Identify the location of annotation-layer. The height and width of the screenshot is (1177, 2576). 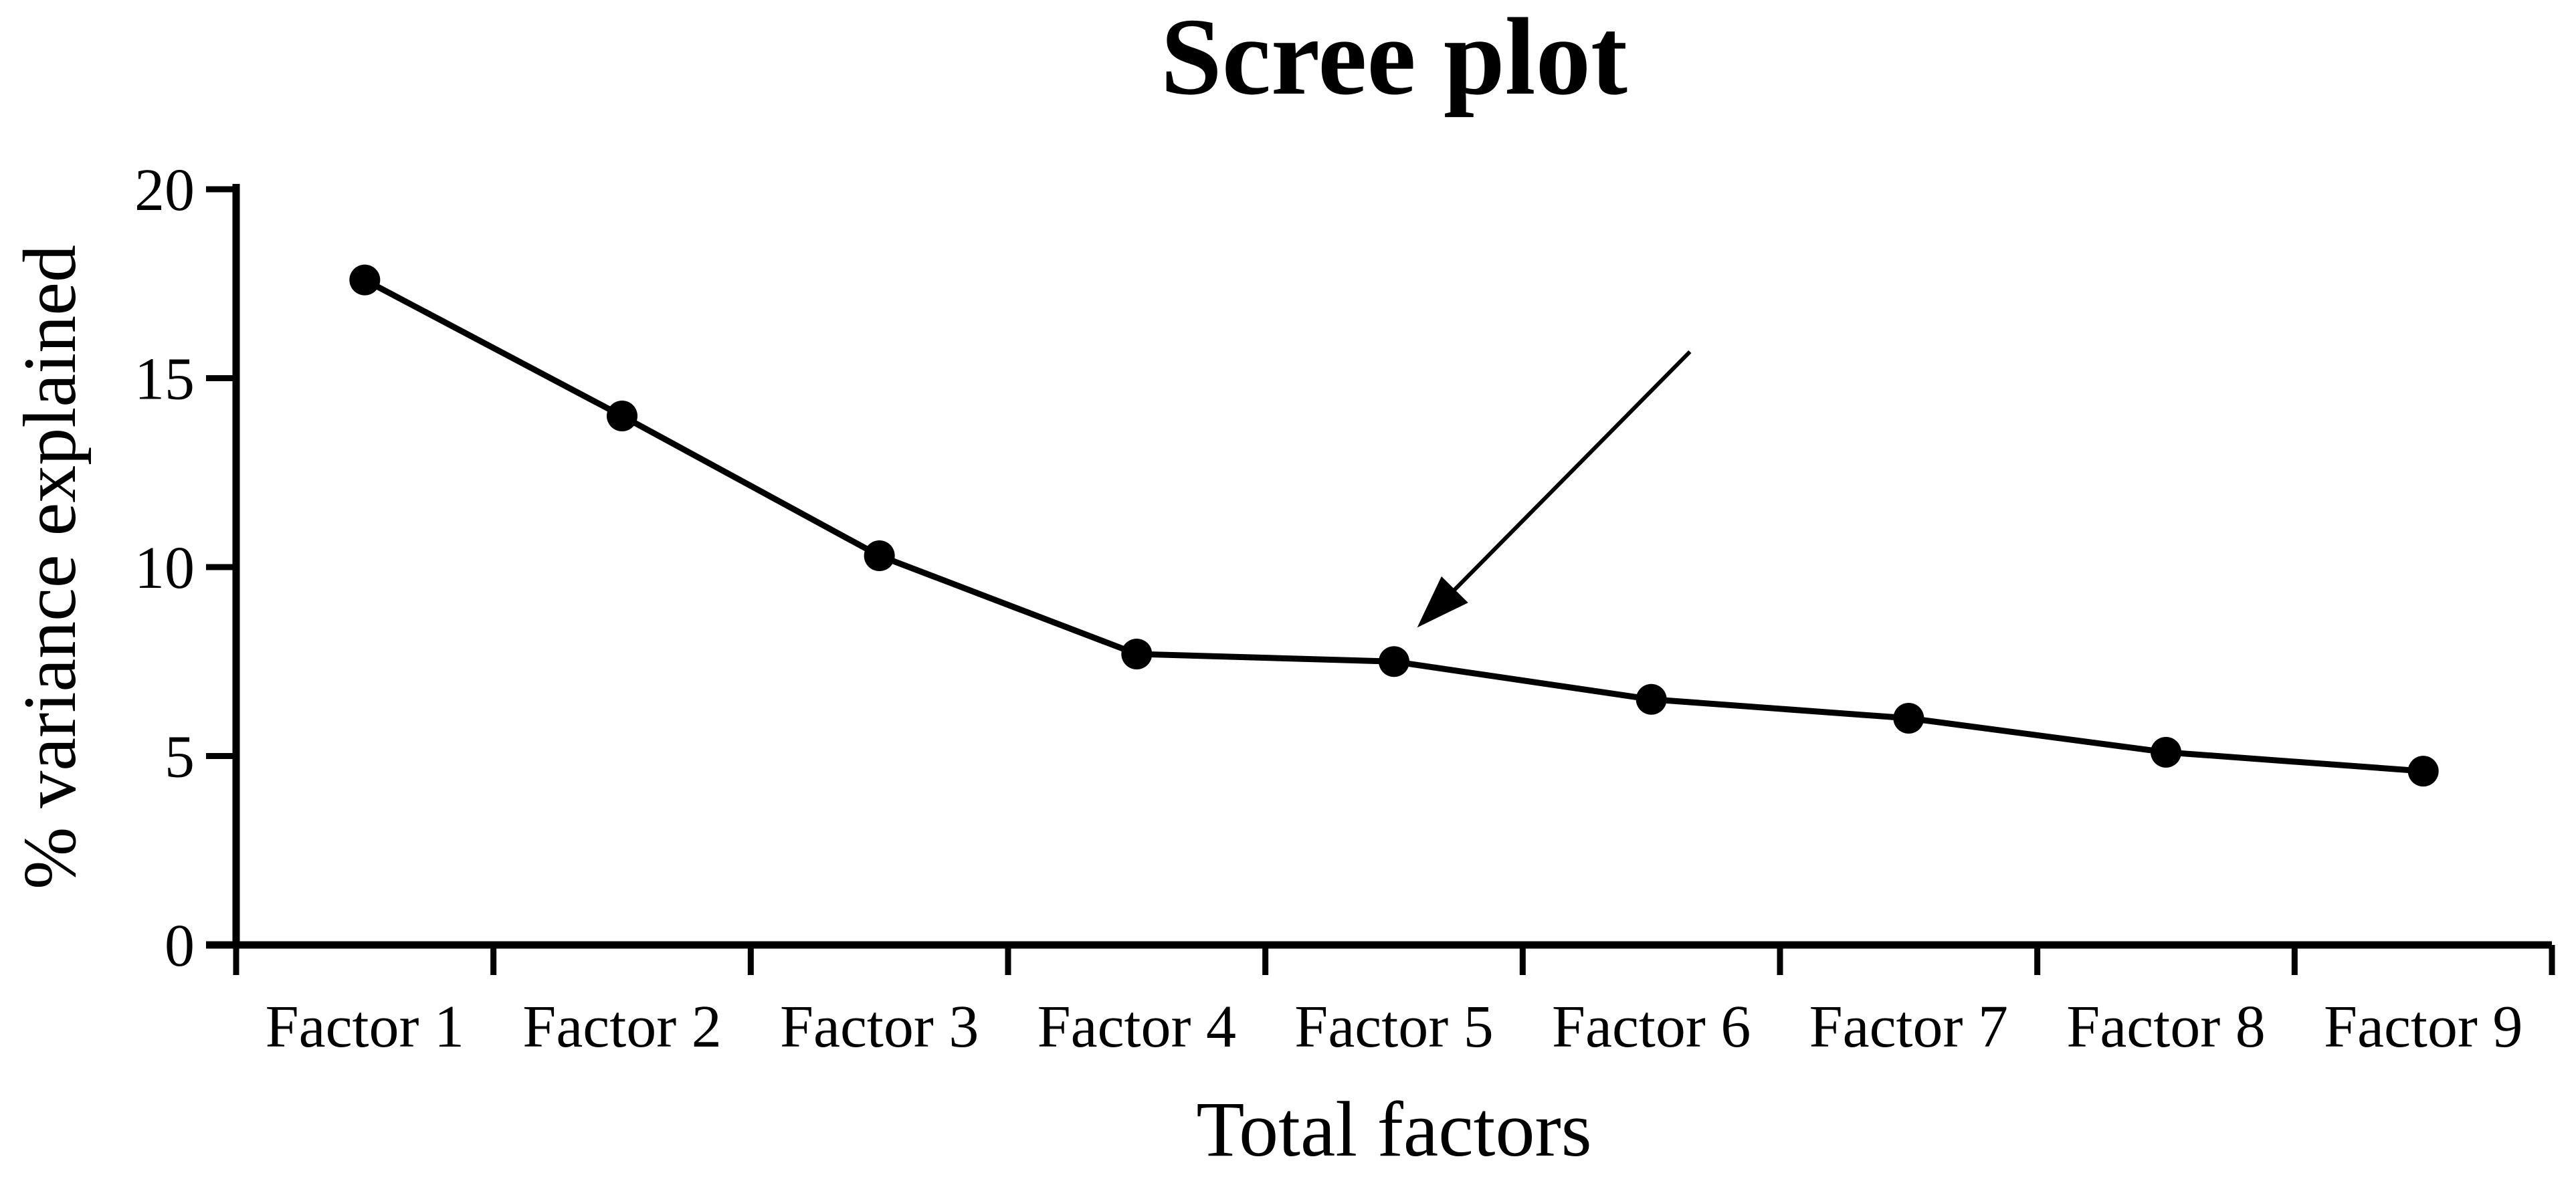
(1555, 489).